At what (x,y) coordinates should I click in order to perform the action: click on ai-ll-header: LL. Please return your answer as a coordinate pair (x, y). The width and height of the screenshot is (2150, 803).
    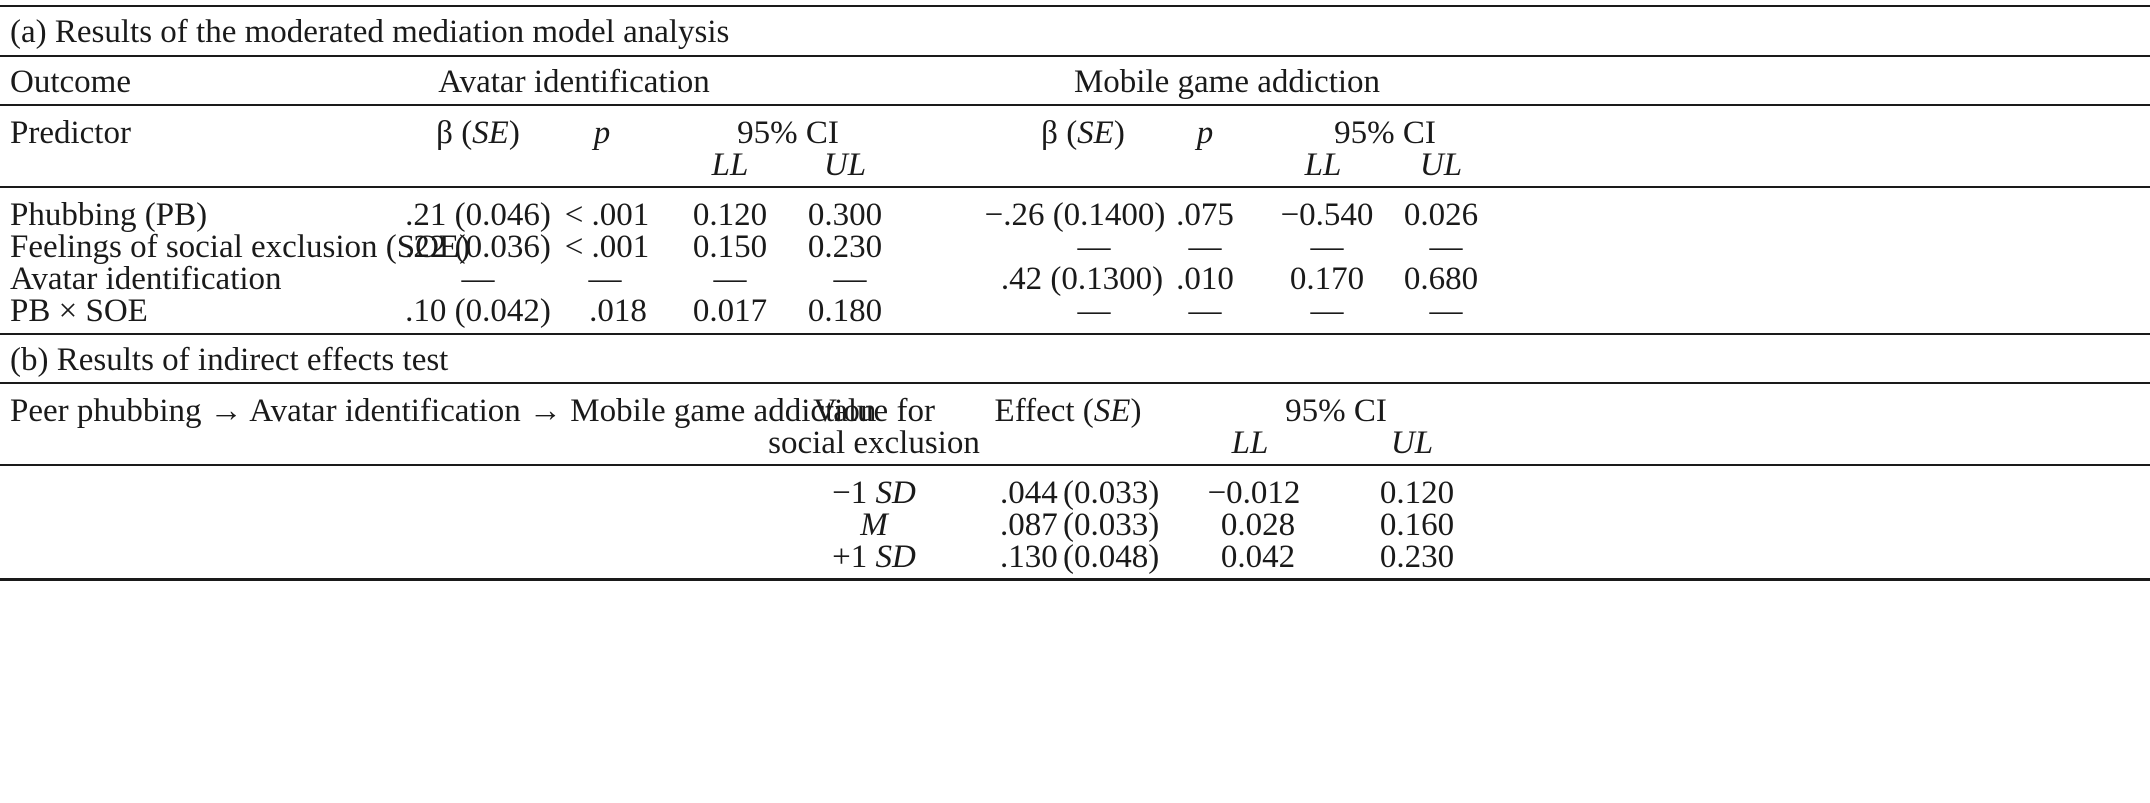
    Looking at the image, I should click on (730, 165).